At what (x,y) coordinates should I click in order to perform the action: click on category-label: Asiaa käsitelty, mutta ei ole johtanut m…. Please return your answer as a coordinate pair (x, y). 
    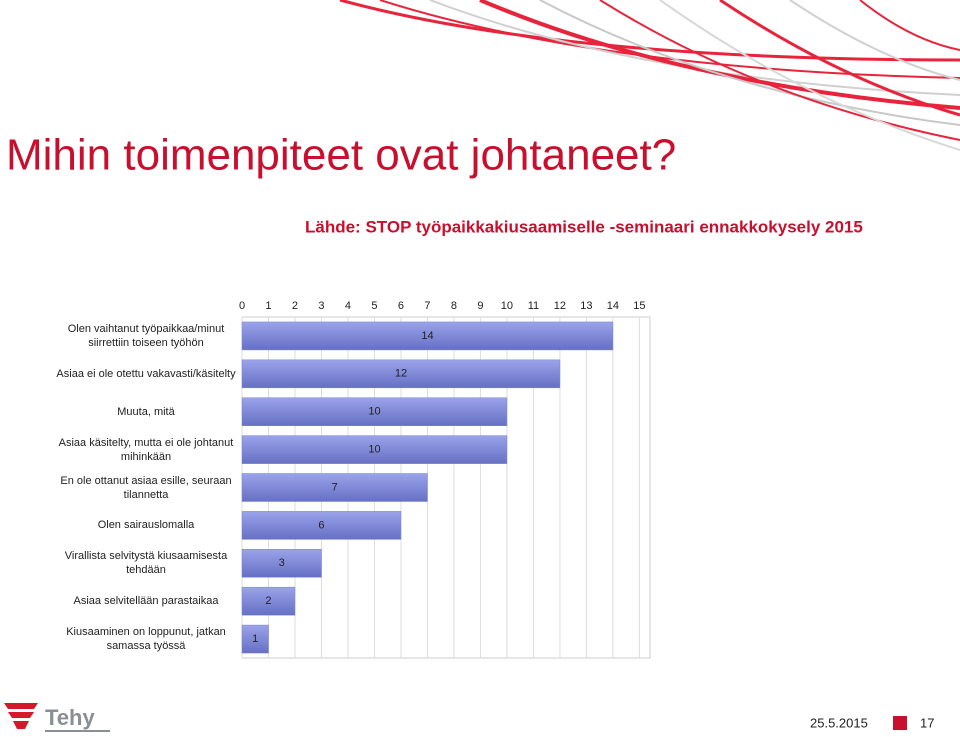
    Looking at the image, I should click on (146, 449).